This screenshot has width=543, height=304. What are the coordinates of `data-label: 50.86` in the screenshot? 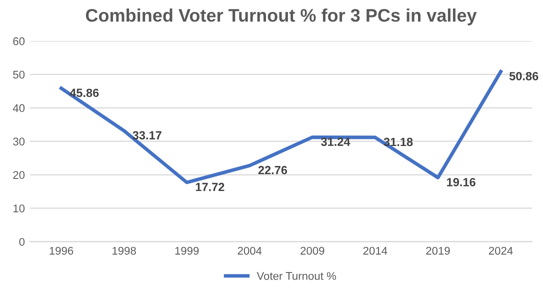 It's located at (523, 76).